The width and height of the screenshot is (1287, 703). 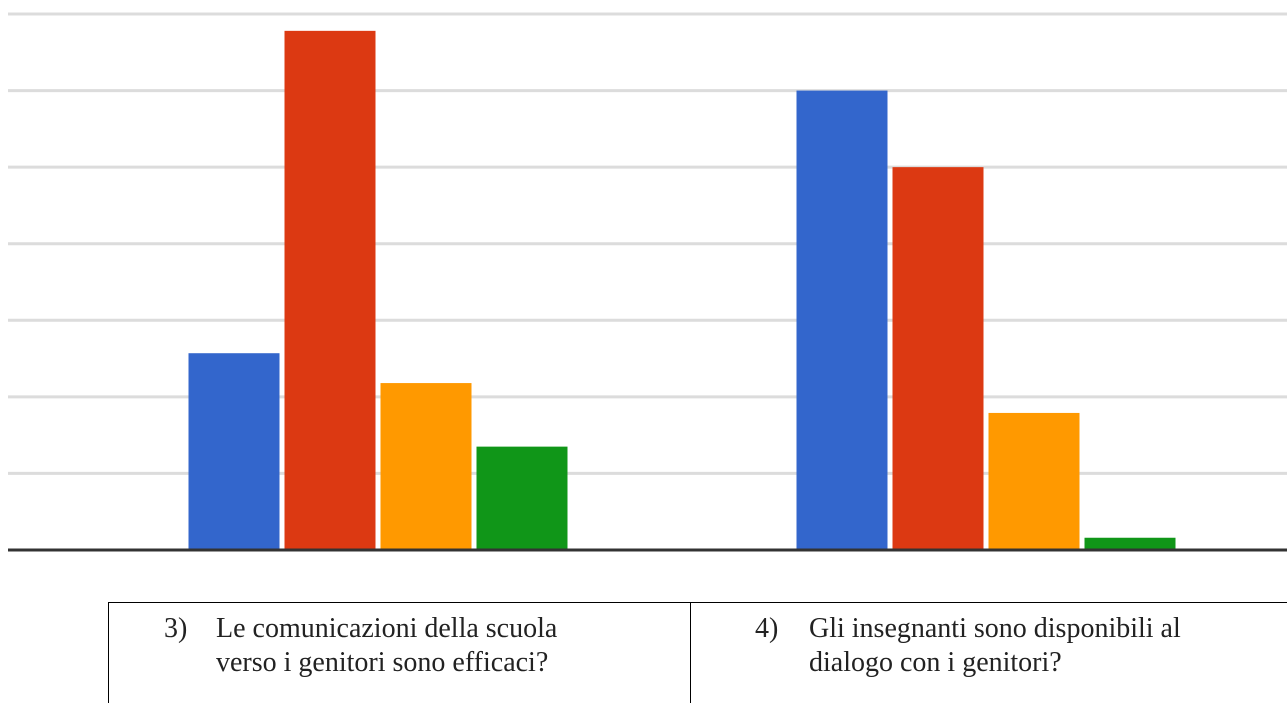 What do you see at coordinates (176, 628) in the screenshot?
I see `question-number: 3)` at bounding box center [176, 628].